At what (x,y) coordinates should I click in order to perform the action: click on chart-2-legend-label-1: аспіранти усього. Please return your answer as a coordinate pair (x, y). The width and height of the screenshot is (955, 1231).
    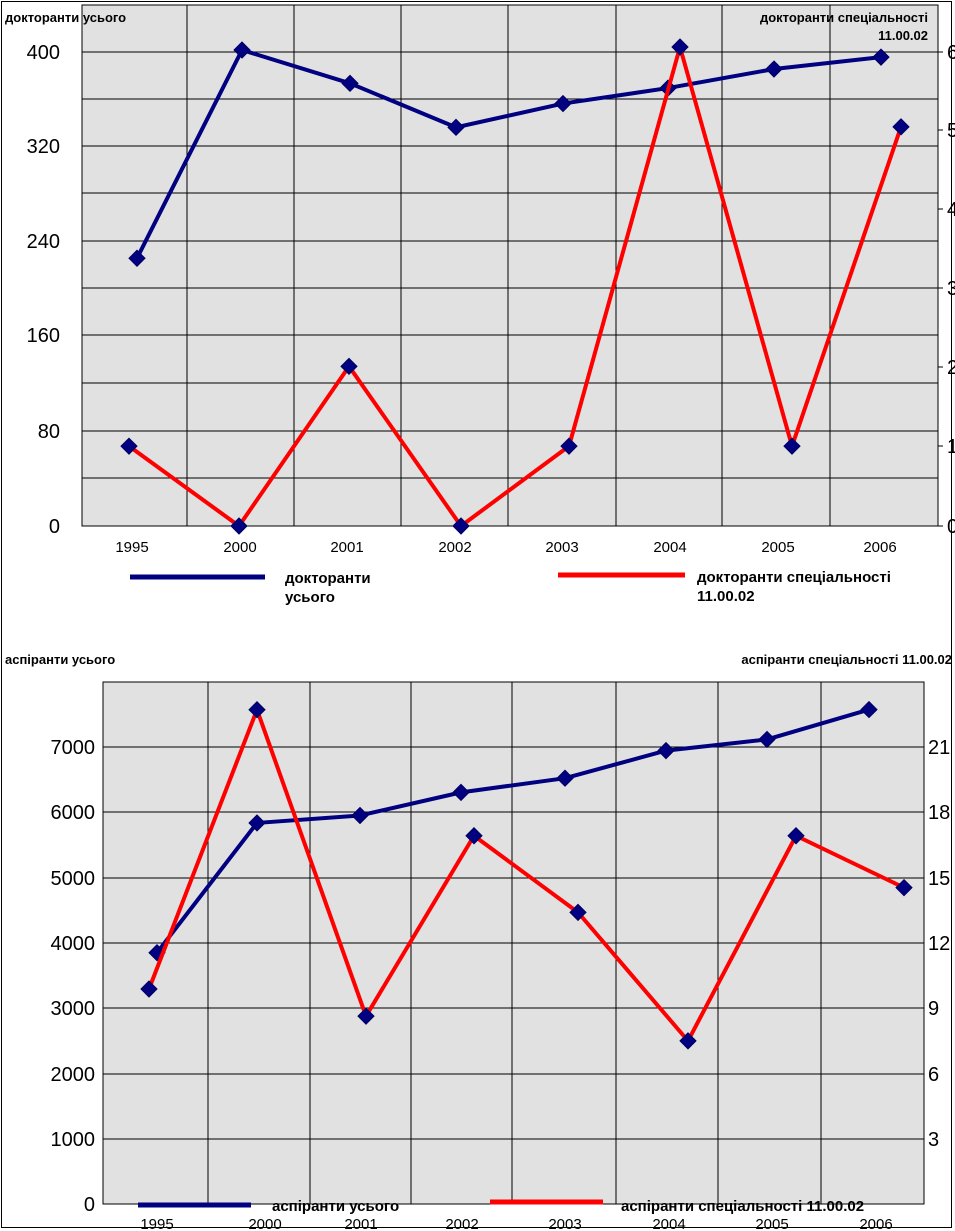
    Looking at the image, I should click on (335, 1206).